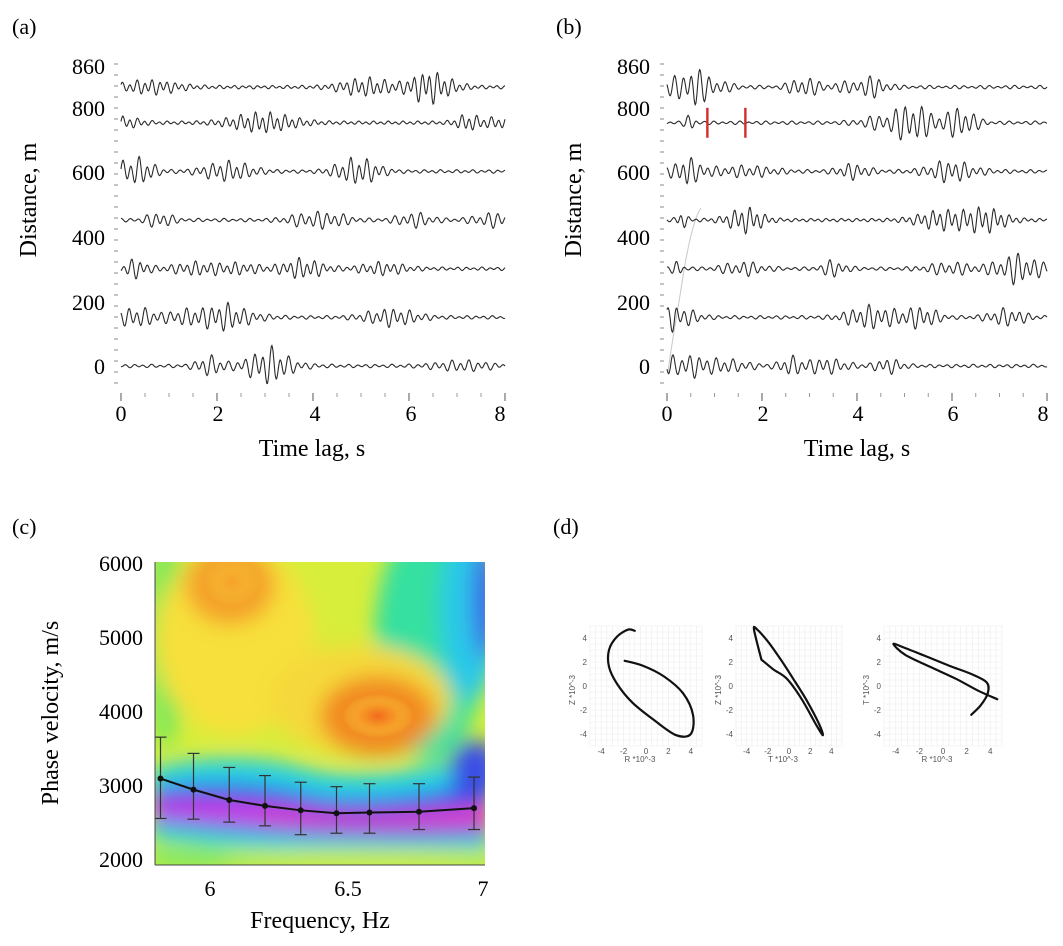 This screenshot has height=946, width=1063. I want to click on panel-a-letter: (a), so click(24, 26).